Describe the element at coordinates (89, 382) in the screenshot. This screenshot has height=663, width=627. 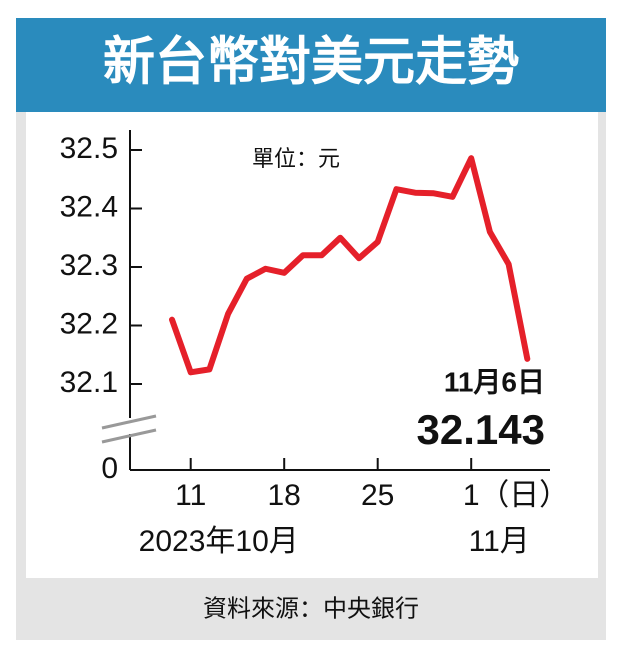
I see `y-tick-label: 32.1` at that location.